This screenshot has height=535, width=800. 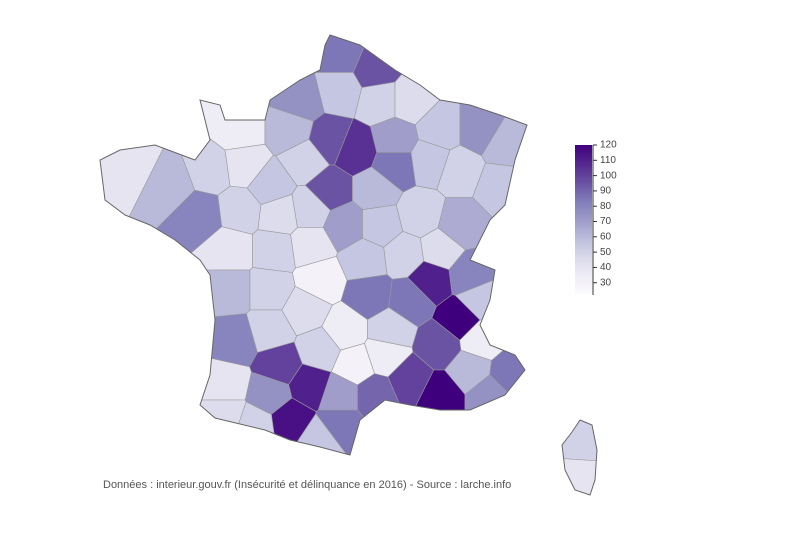 What do you see at coordinates (608, 175) in the screenshot?
I see `legend-tick-label: 100` at bounding box center [608, 175].